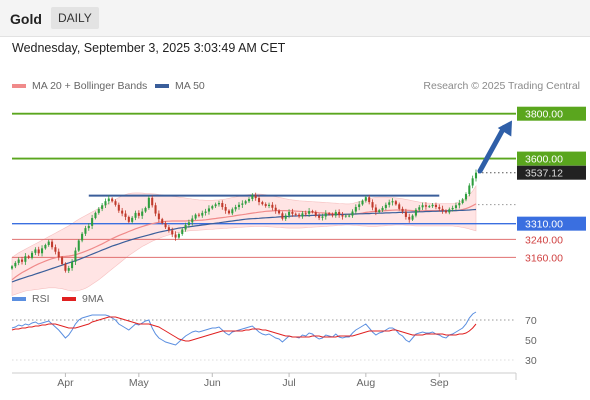  I want to click on legend-ma50-label: MA 50, so click(190, 86).